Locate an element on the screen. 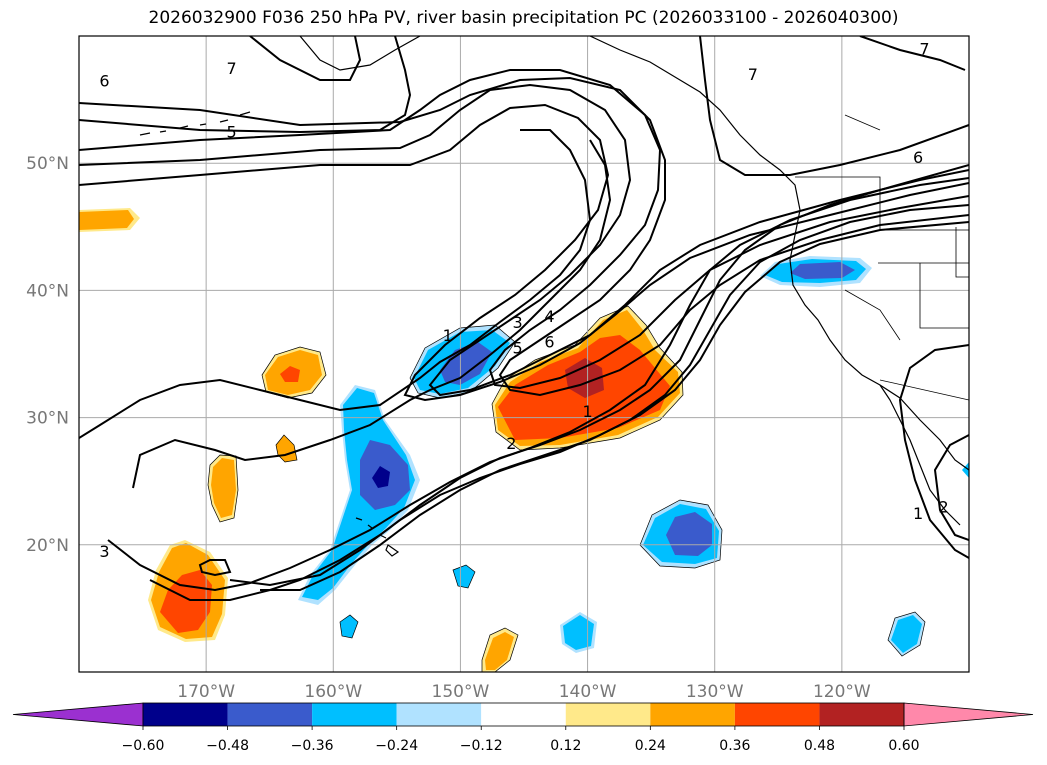 The height and width of the screenshot is (765, 1047). colorbar-frame is located at coordinates (523, 714).